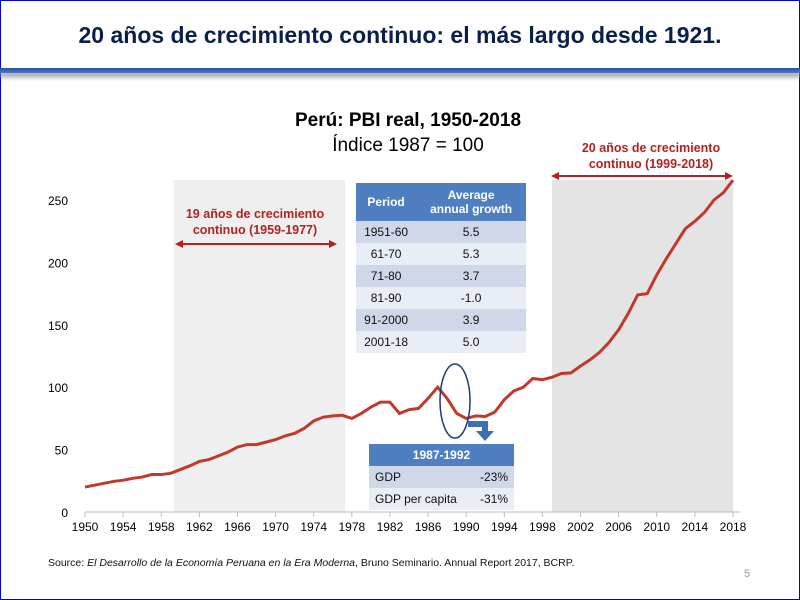 The image size is (800, 600). What do you see at coordinates (237, 527) in the screenshot?
I see `x-tick-label: 1966` at bounding box center [237, 527].